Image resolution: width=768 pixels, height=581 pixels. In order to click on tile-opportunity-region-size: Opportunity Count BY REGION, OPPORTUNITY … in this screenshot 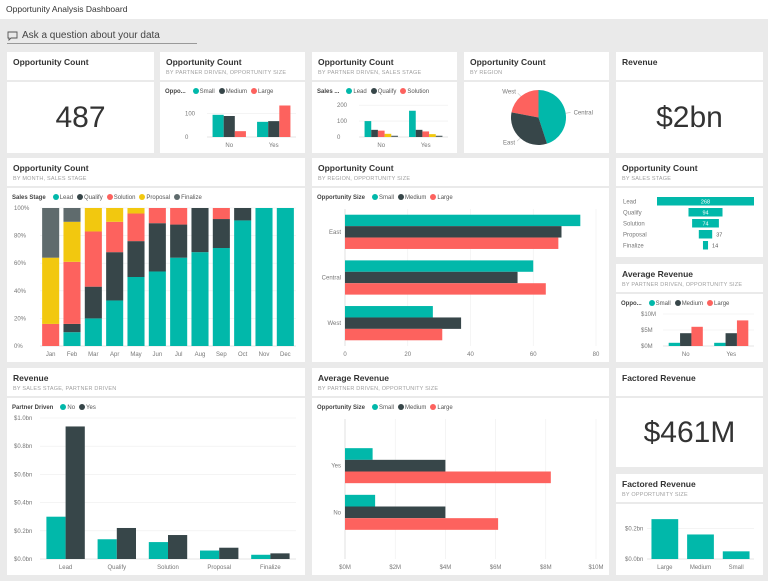, I will do `click(460, 260)`.